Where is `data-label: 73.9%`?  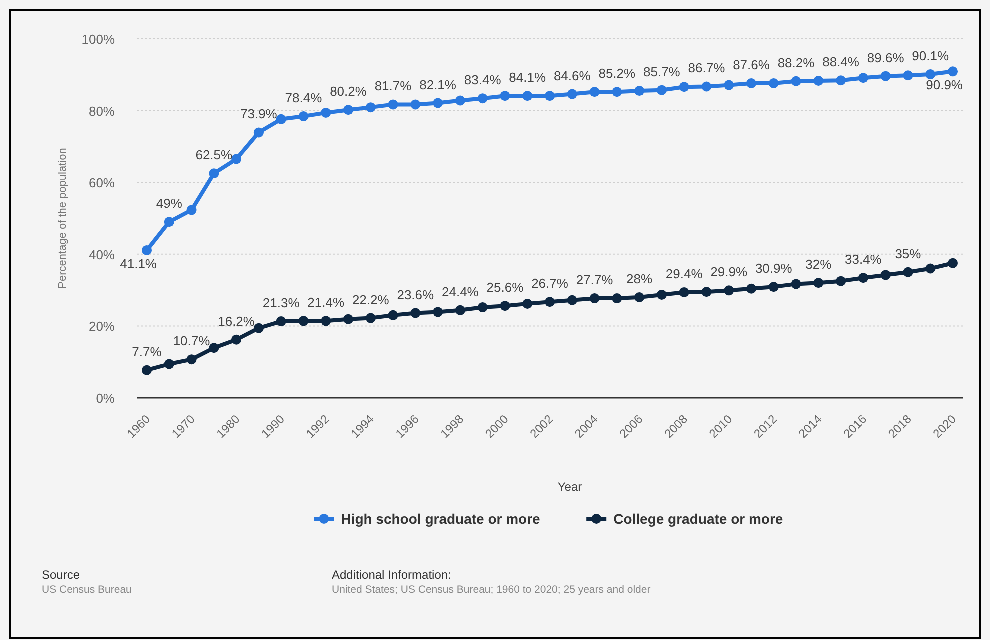 data-label: 73.9% is located at coordinates (259, 114).